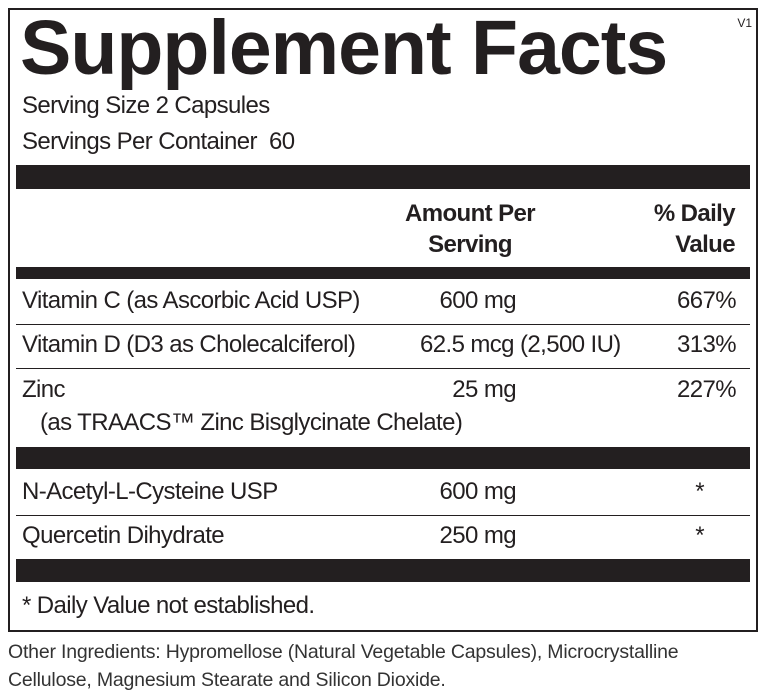  Describe the element at coordinates (707, 389) in the screenshot. I see `nutrient-dv: 227%` at that location.